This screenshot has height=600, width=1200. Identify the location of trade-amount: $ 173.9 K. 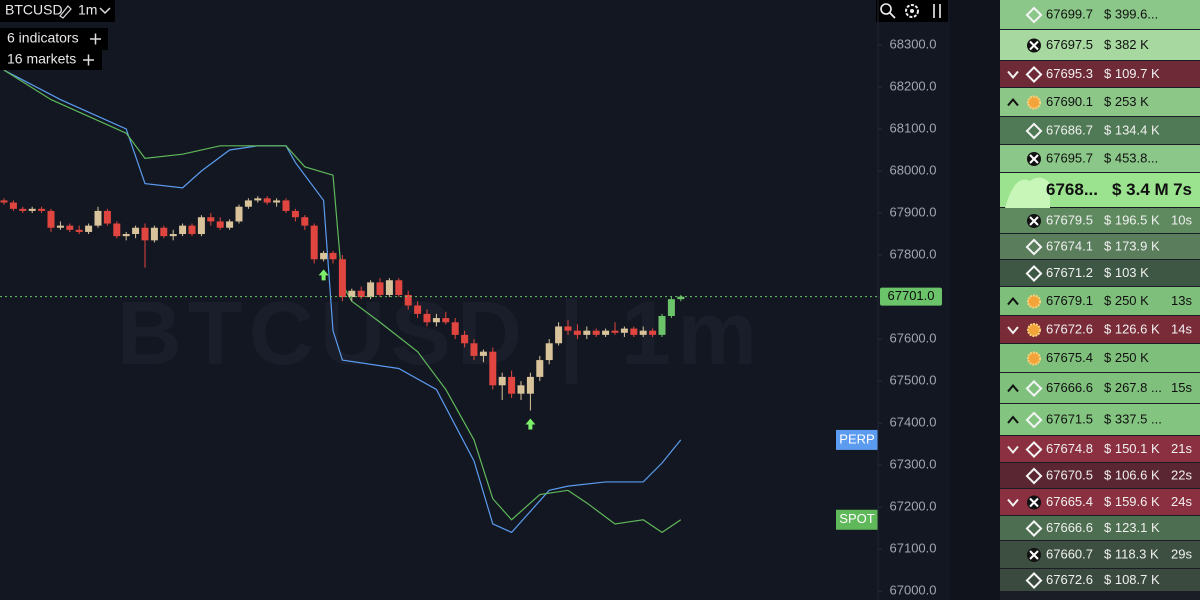
(1132, 245).